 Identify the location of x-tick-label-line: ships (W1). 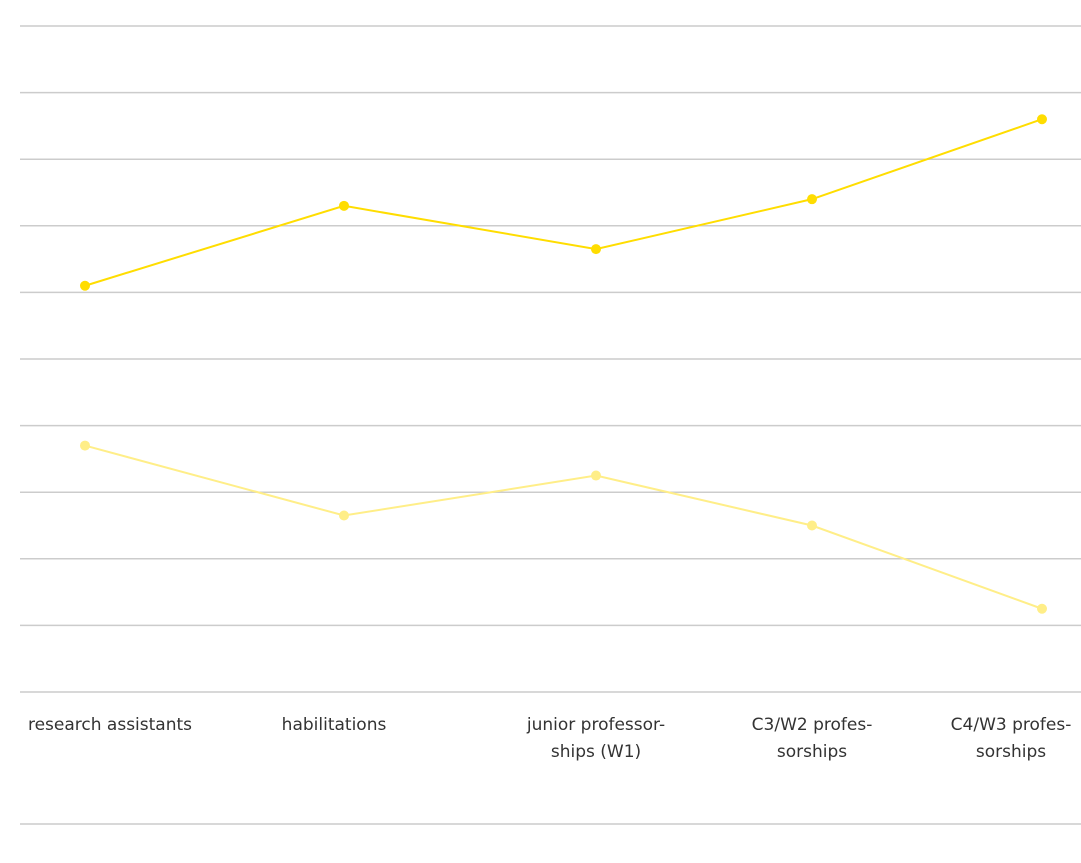
(596, 752).